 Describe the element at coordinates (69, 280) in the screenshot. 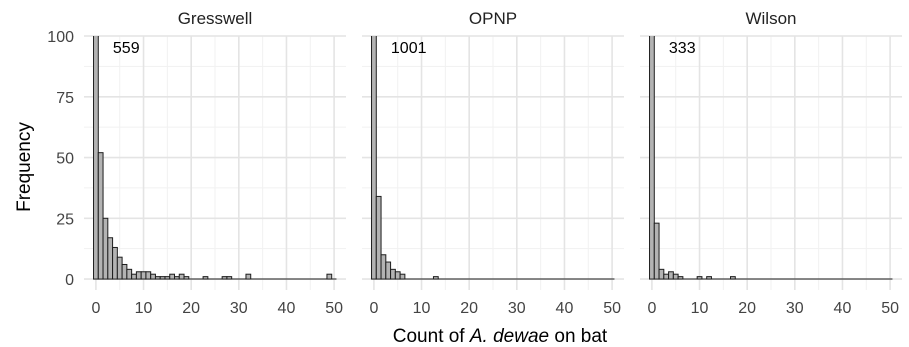

I see `y-tick-label: 0` at that location.